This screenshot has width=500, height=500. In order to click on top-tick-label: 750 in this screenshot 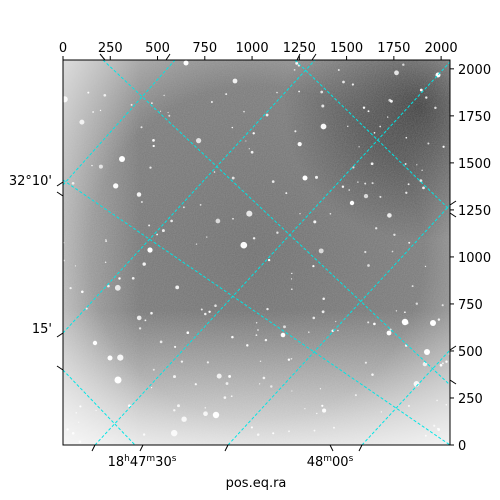, I will do `click(204, 48)`.